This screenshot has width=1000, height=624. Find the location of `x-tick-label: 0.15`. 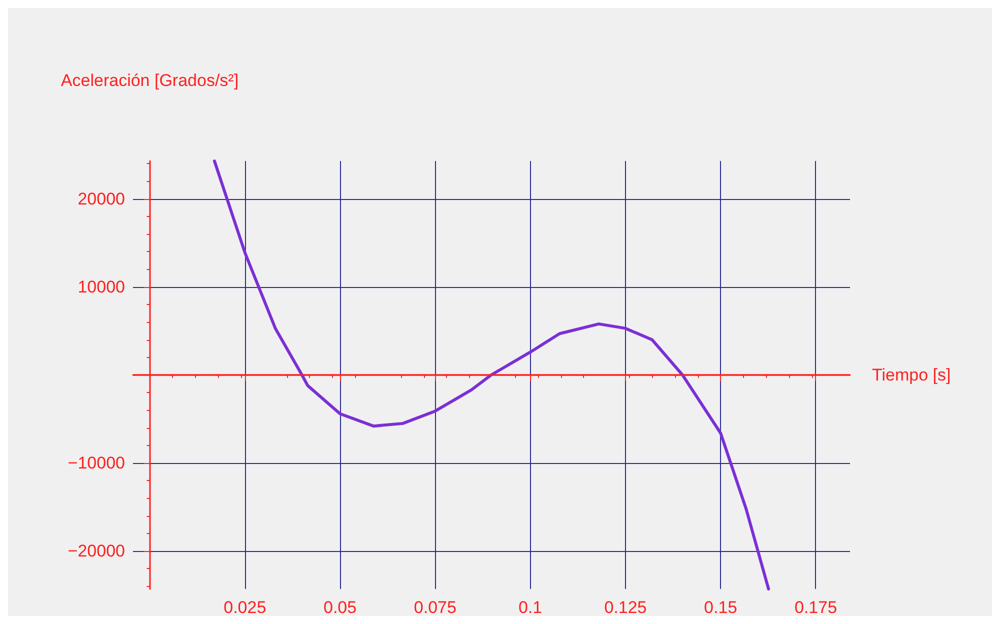

x-tick-label: 0.15 is located at coordinates (721, 607).